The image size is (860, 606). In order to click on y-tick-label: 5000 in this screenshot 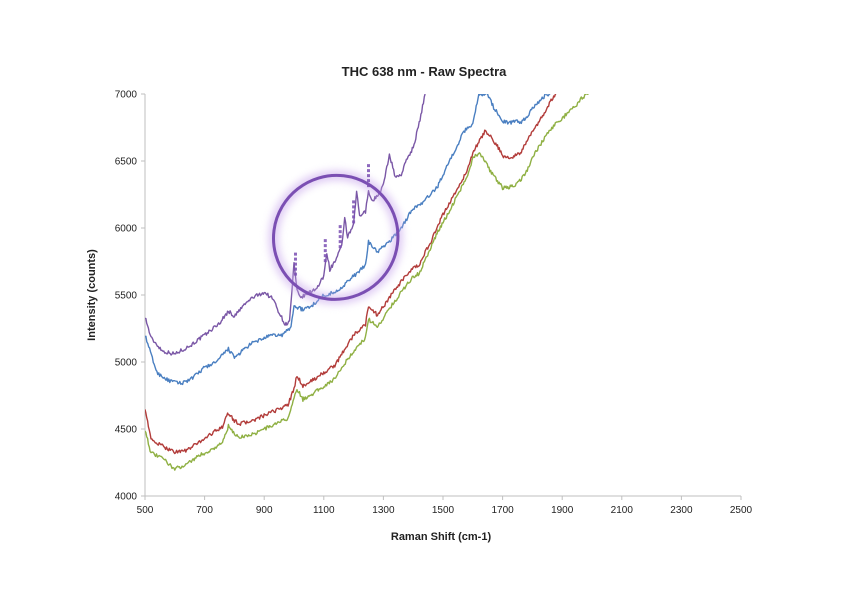, I will do `click(126, 363)`.